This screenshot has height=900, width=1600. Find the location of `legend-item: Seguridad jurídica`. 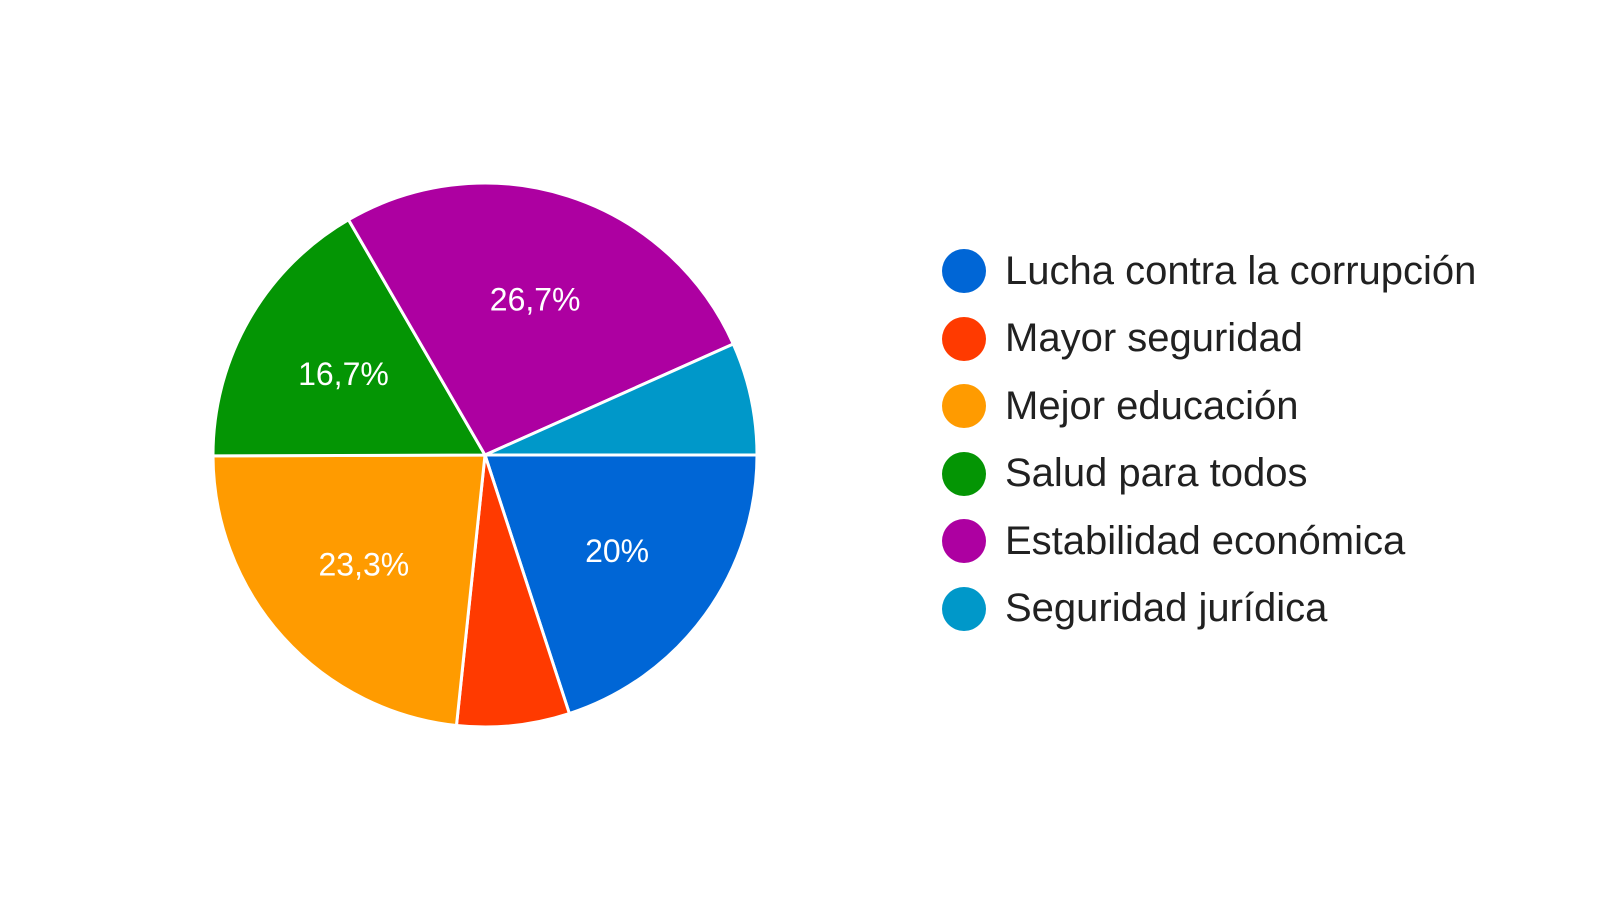

legend-item: Seguridad jurídica is located at coordinates (1209, 609).